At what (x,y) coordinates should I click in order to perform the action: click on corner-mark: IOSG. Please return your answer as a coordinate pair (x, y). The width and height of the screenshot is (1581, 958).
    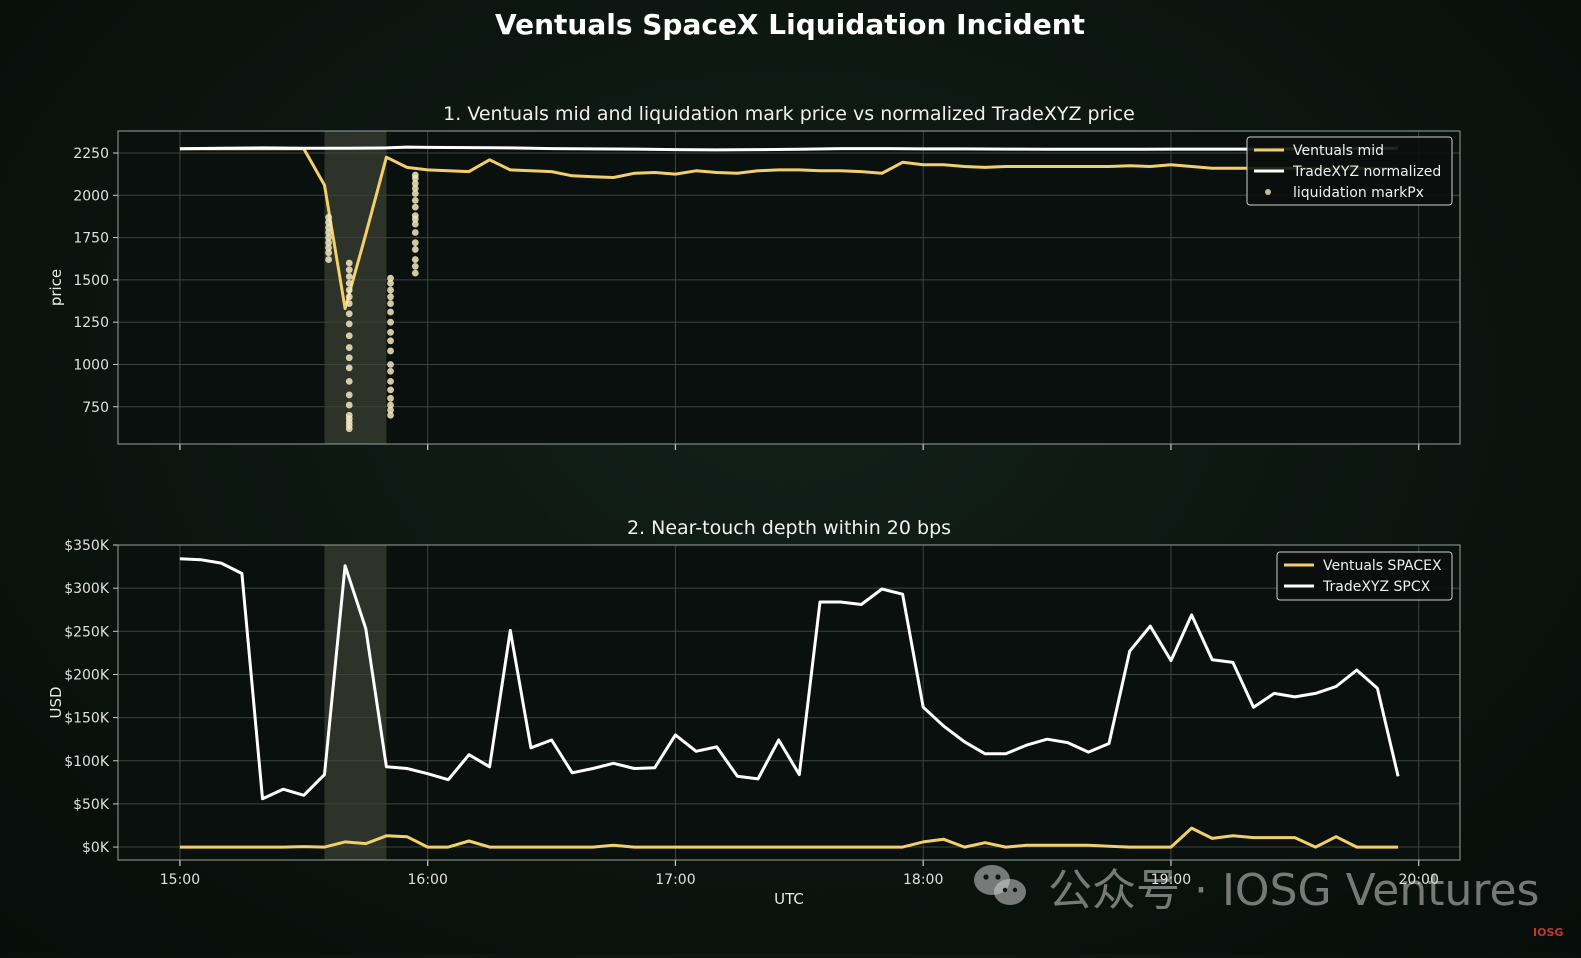
    Looking at the image, I should click on (1548, 932).